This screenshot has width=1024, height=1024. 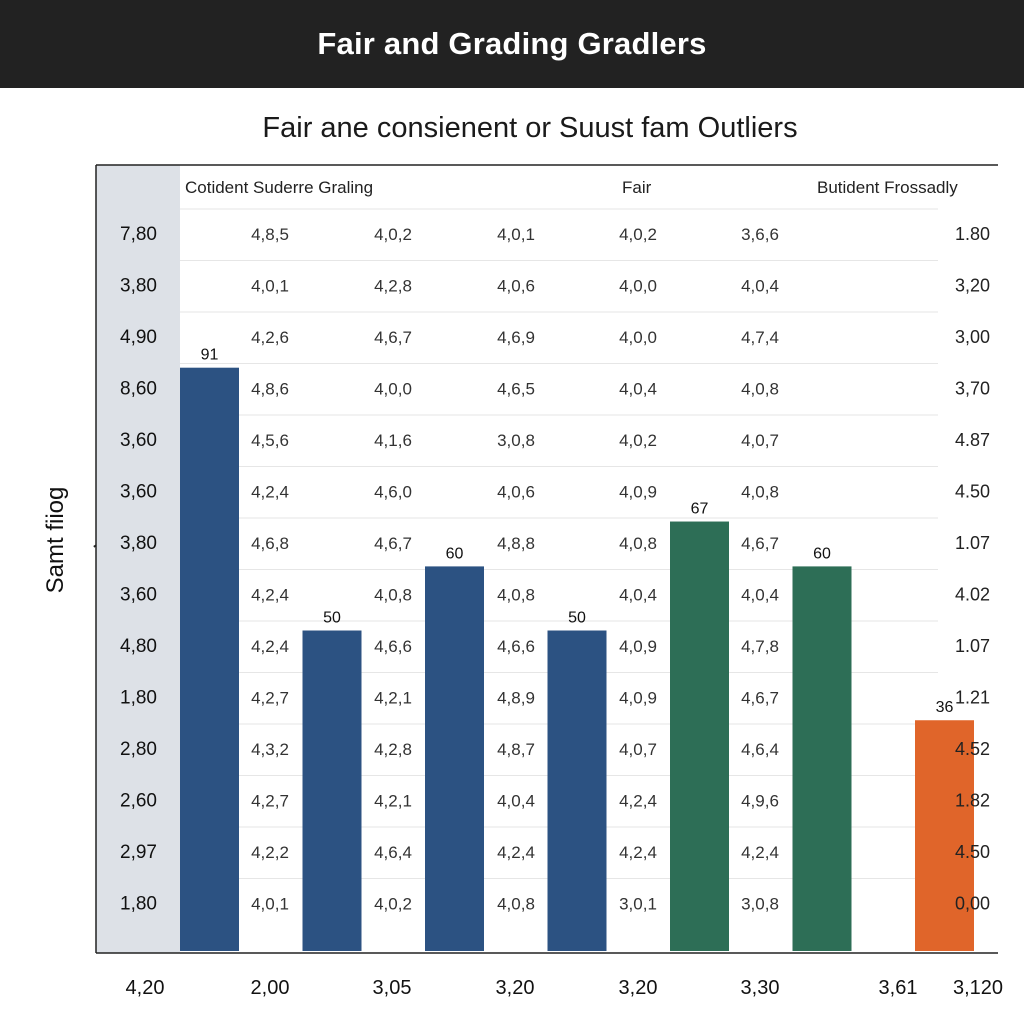 What do you see at coordinates (972, 749) in the screenshot?
I see `right-axis-label: 4.52` at bounding box center [972, 749].